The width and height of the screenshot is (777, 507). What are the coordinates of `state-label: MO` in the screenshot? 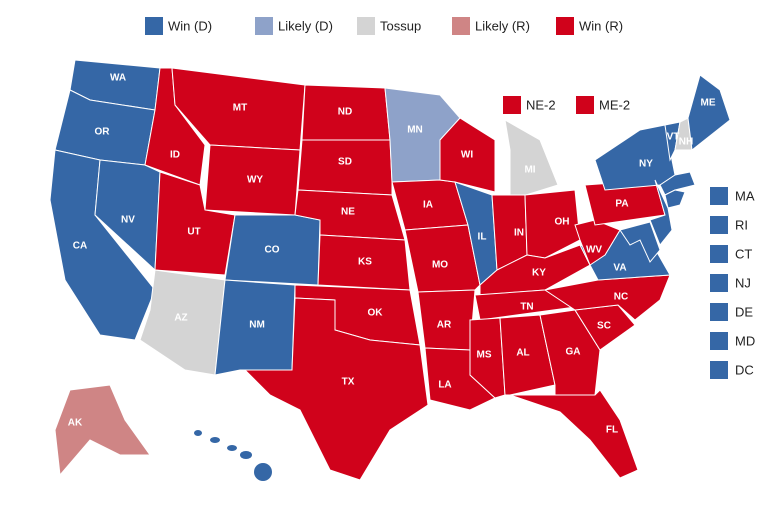 It's located at (440, 265).